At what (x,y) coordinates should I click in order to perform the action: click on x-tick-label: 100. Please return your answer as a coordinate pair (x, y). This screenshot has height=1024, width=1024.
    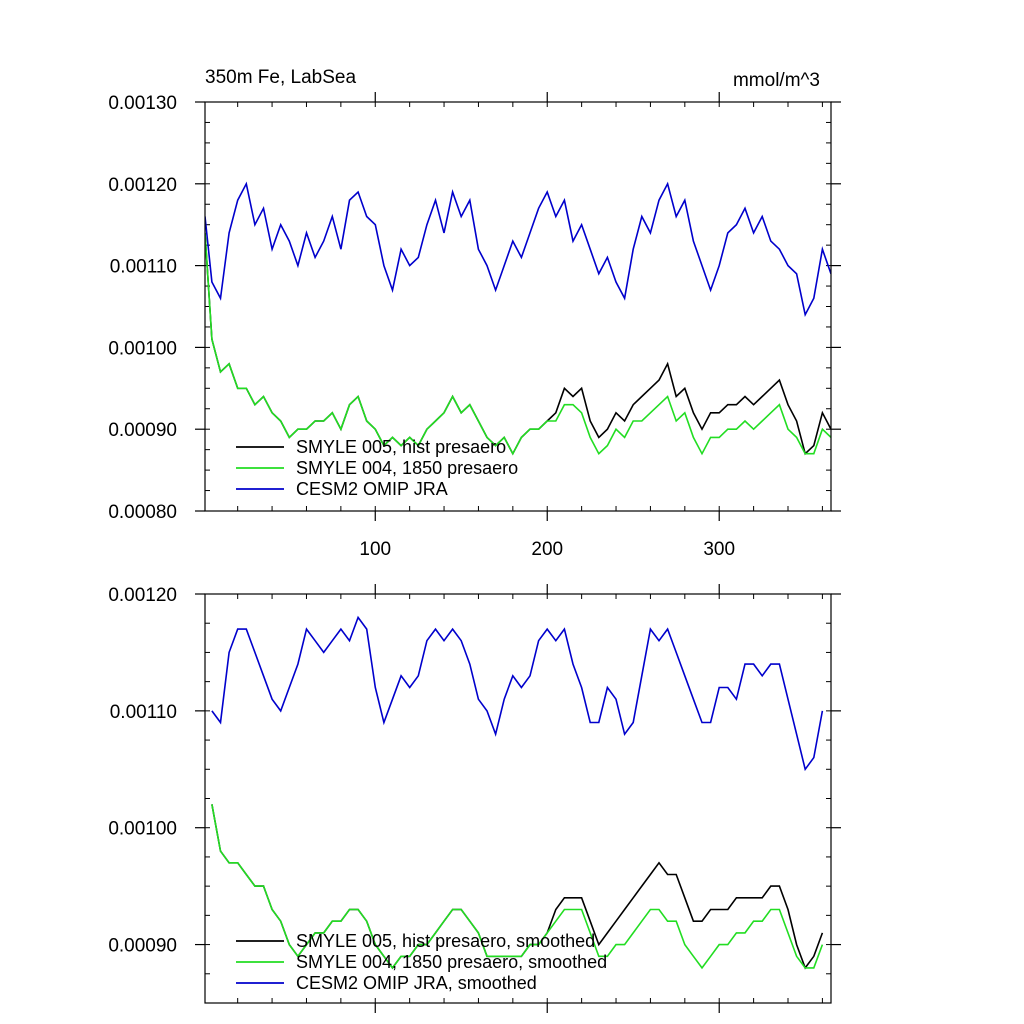
    Looking at the image, I should click on (375, 549).